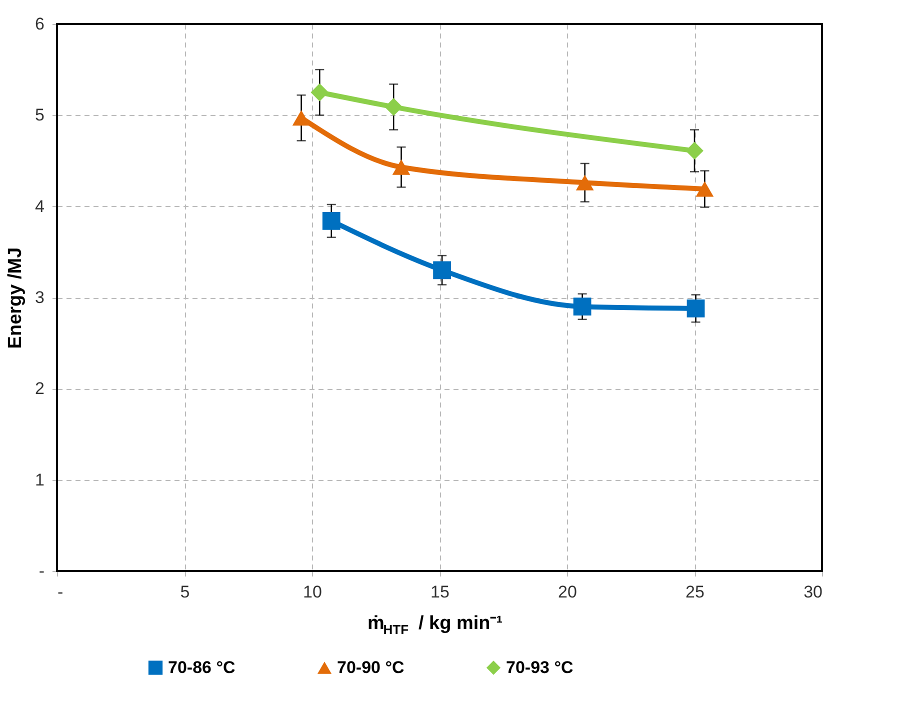 The image size is (903, 717). I want to click on y-tick-label: 1, so click(39, 480).